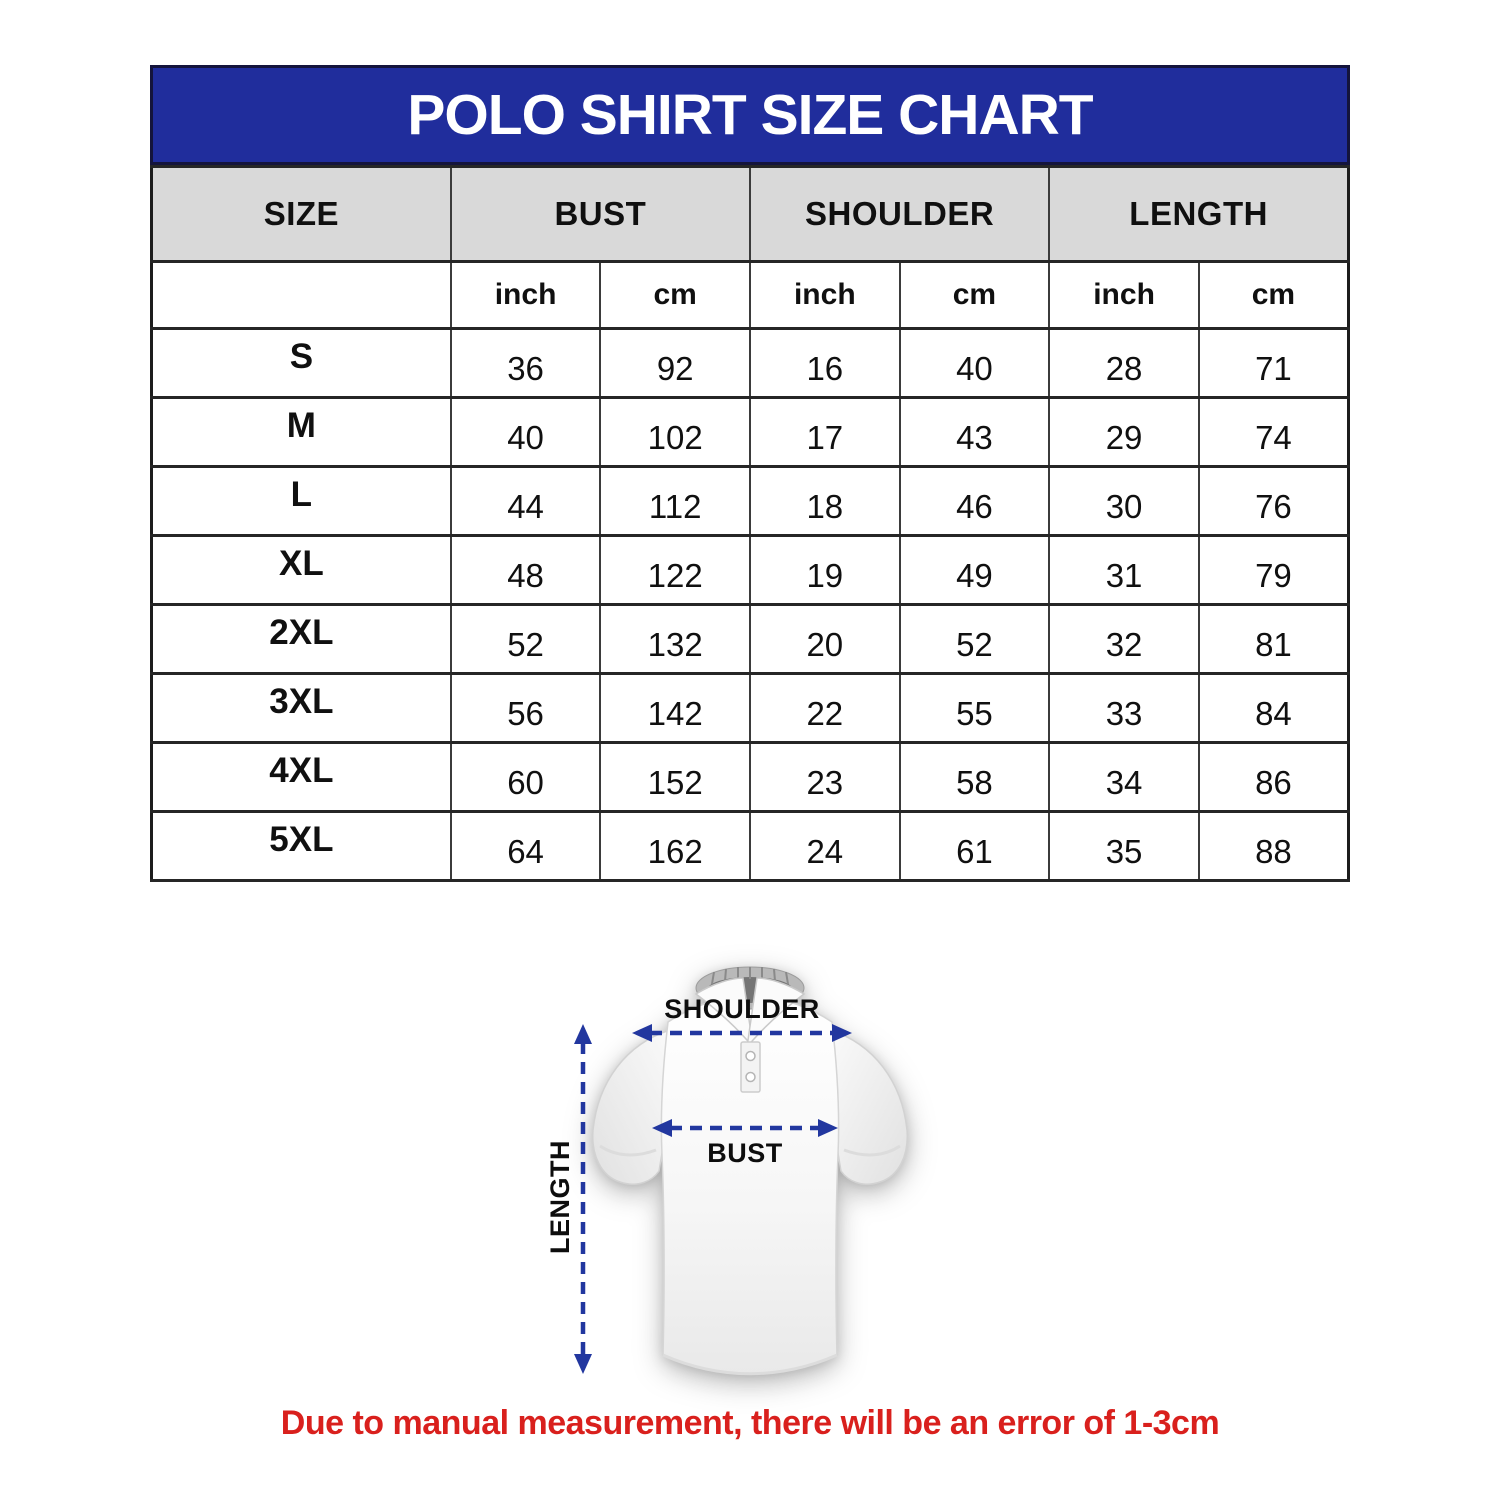 This screenshot has width=1500, height=1500. I want to click on units-row: inch cm inch cm inch cm, so click(750, 295).